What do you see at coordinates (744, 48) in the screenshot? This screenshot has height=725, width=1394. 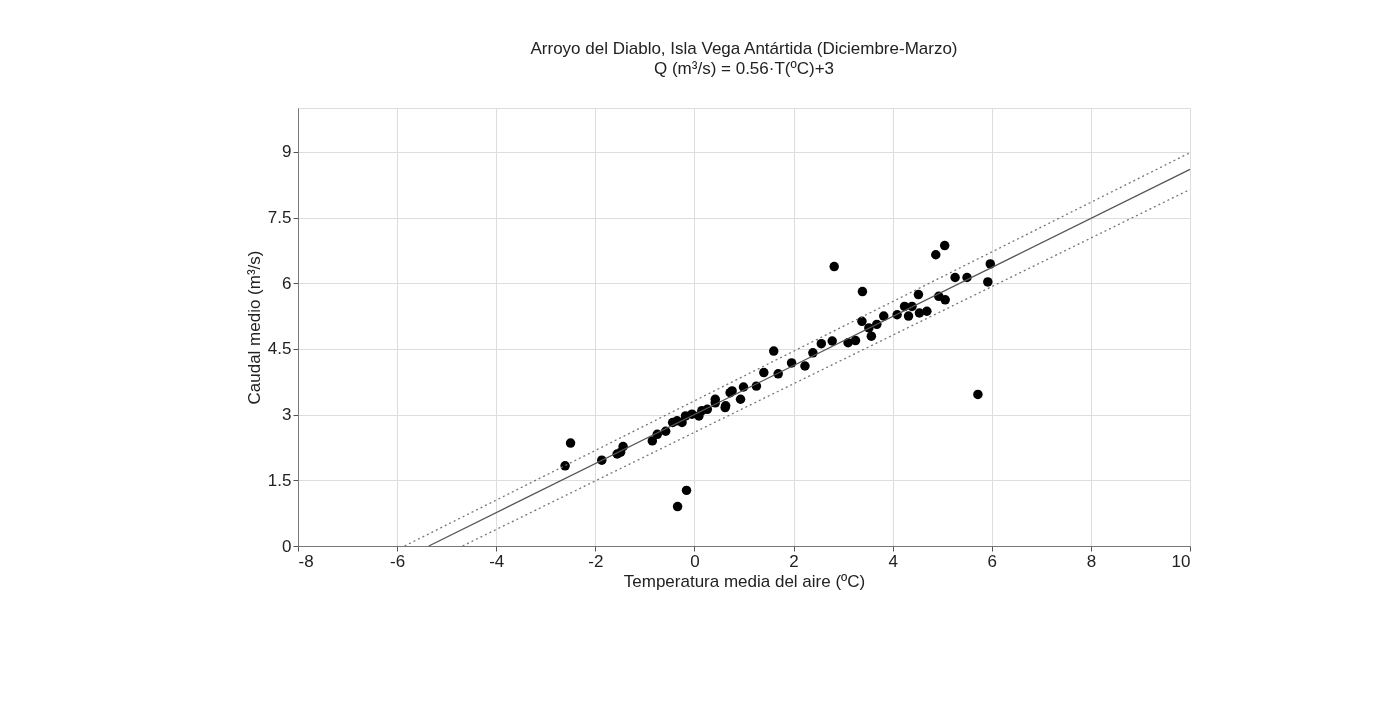 I see `chart-title: Arroyo del Diablo, Isla Vega Antártida (Diciembre-Marzo)` at bounding box center [744, 48].